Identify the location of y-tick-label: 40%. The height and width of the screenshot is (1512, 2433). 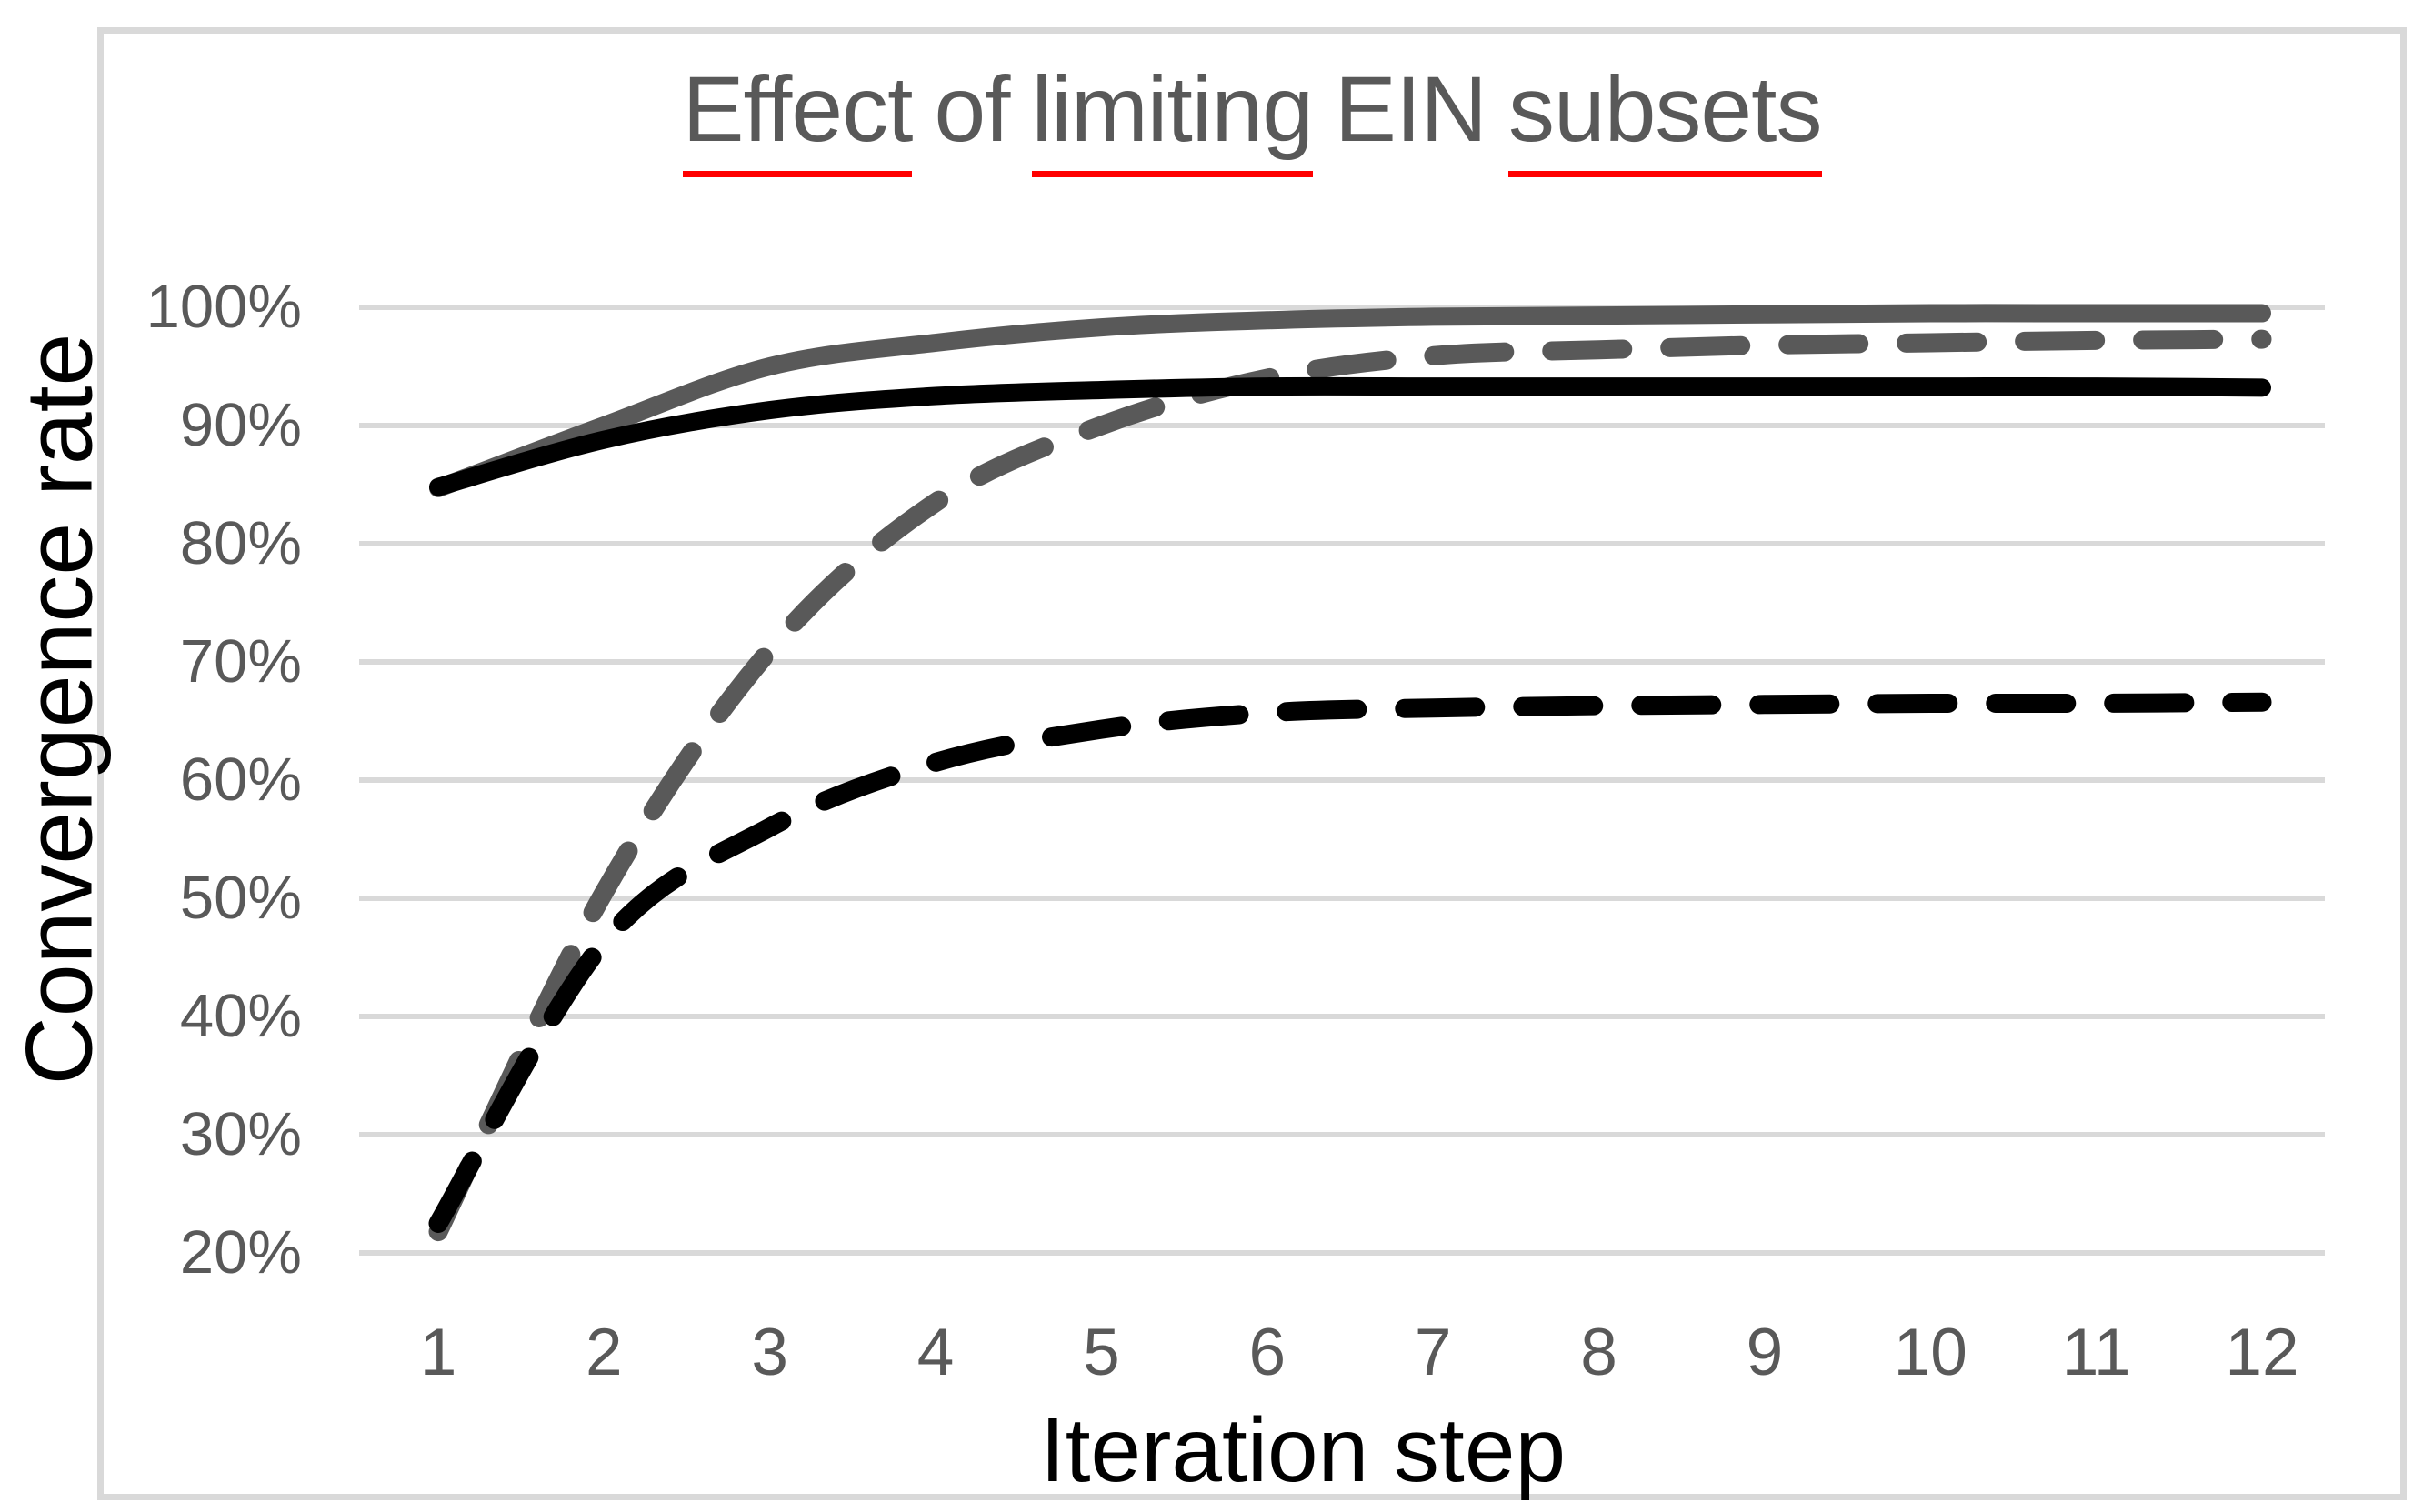
(240, 1016).